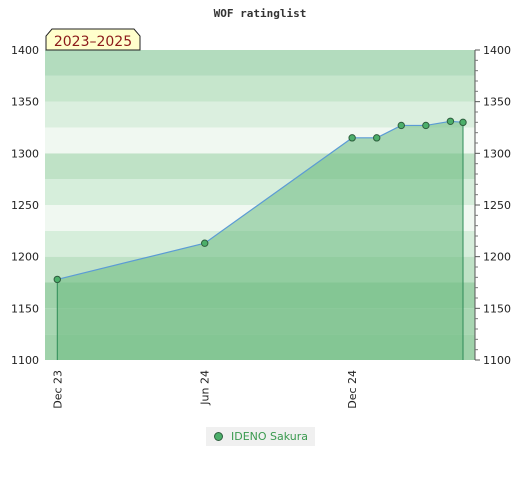 This screenshot has height=480, width=520. Describe the element at coordinates (57, 389) in the screenshot. I see `x-tick-label: Dec 23` at that location.